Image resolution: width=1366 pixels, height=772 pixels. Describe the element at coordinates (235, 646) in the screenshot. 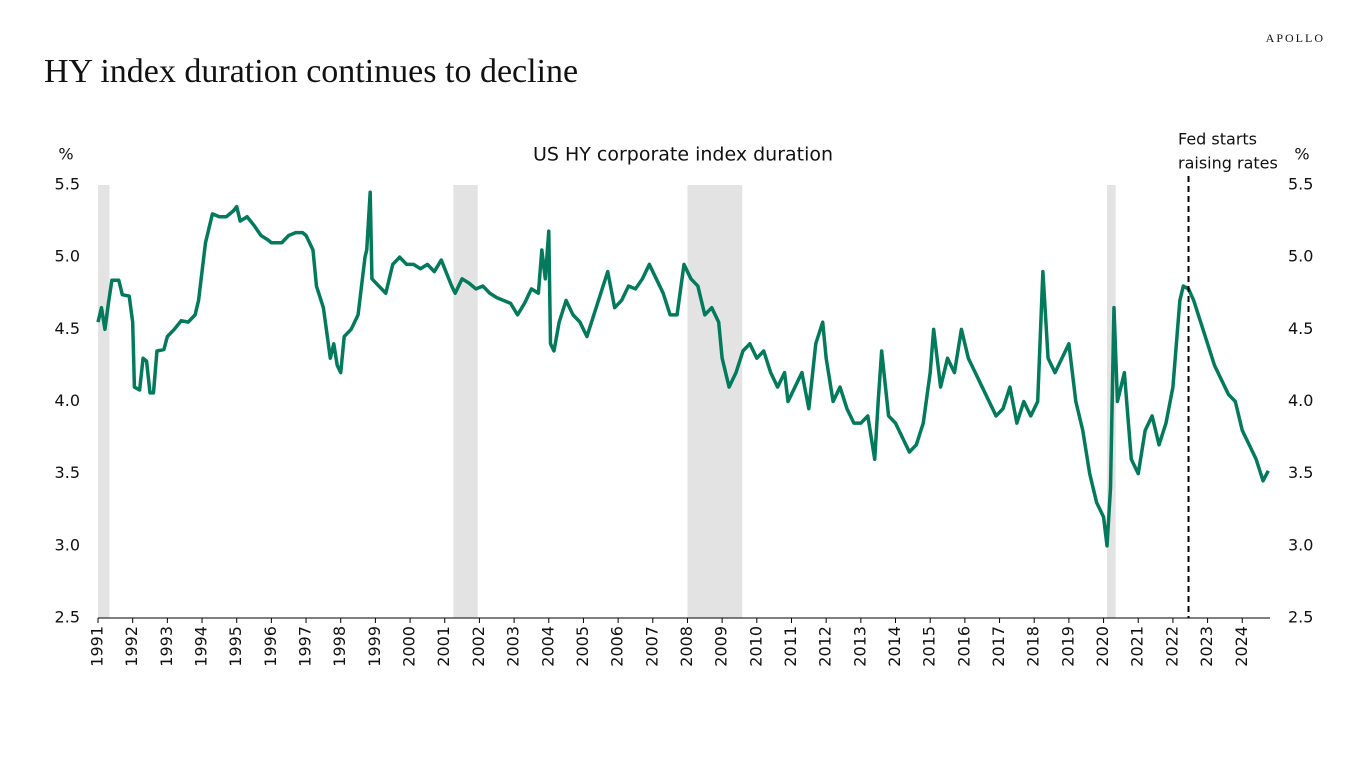

I see `x-tick-label: 1995` at that location.